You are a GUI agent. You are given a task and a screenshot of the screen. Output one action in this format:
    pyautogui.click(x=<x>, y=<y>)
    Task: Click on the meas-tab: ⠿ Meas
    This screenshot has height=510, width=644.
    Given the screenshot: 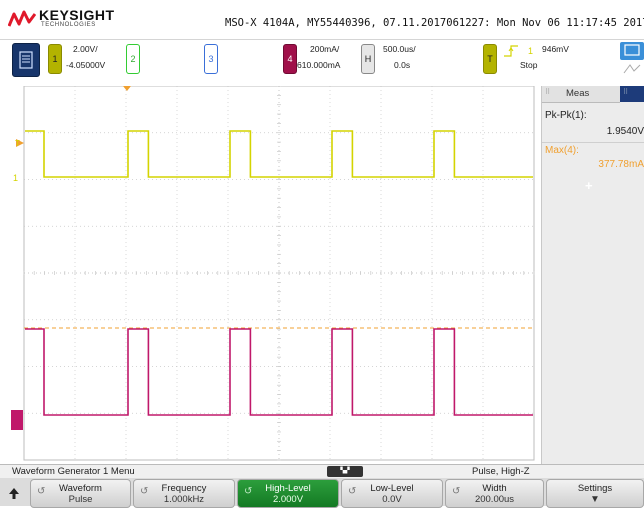 What is the action you would take?
    pyautogui.click(x=581, y=94)
    